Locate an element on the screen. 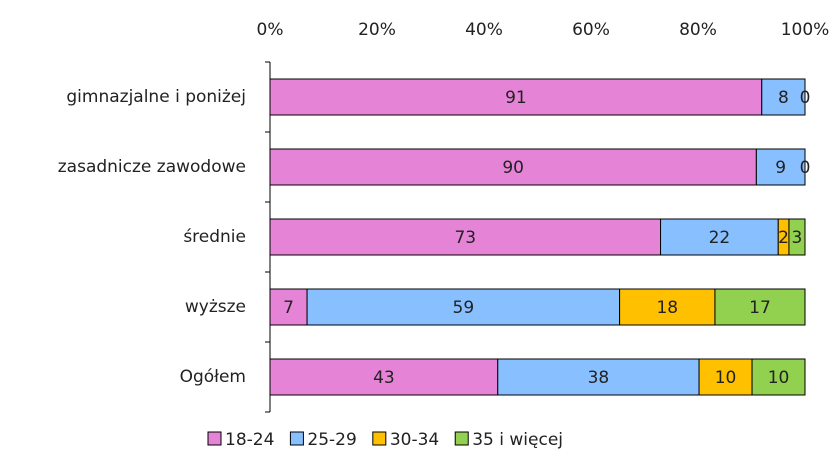 The image size is (839, 449). data-label: 43 is located at coordinates (384, 378).